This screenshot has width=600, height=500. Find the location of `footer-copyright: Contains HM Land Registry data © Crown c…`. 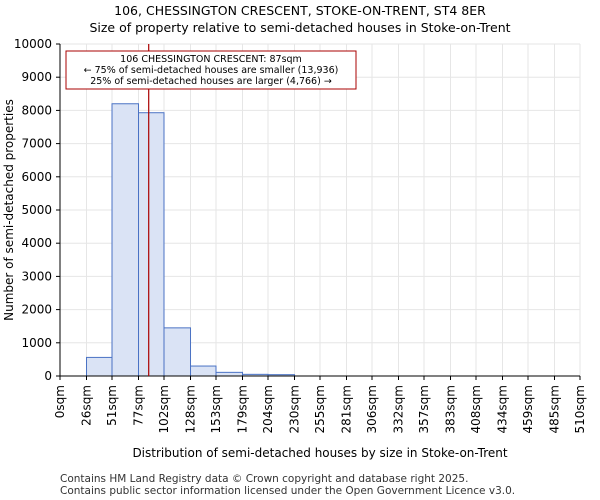

footer-copyright: Contains HM Land Registry data © Crown c… is located at coordinates (264, 479).